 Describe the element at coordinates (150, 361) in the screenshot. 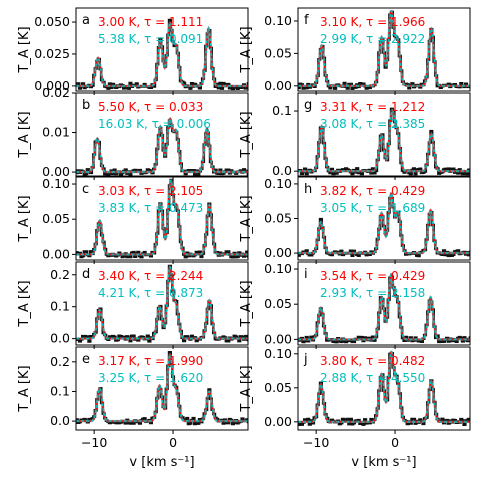

I see `fit1-annotation: 3.17 K, τ = 1.990` at that location.